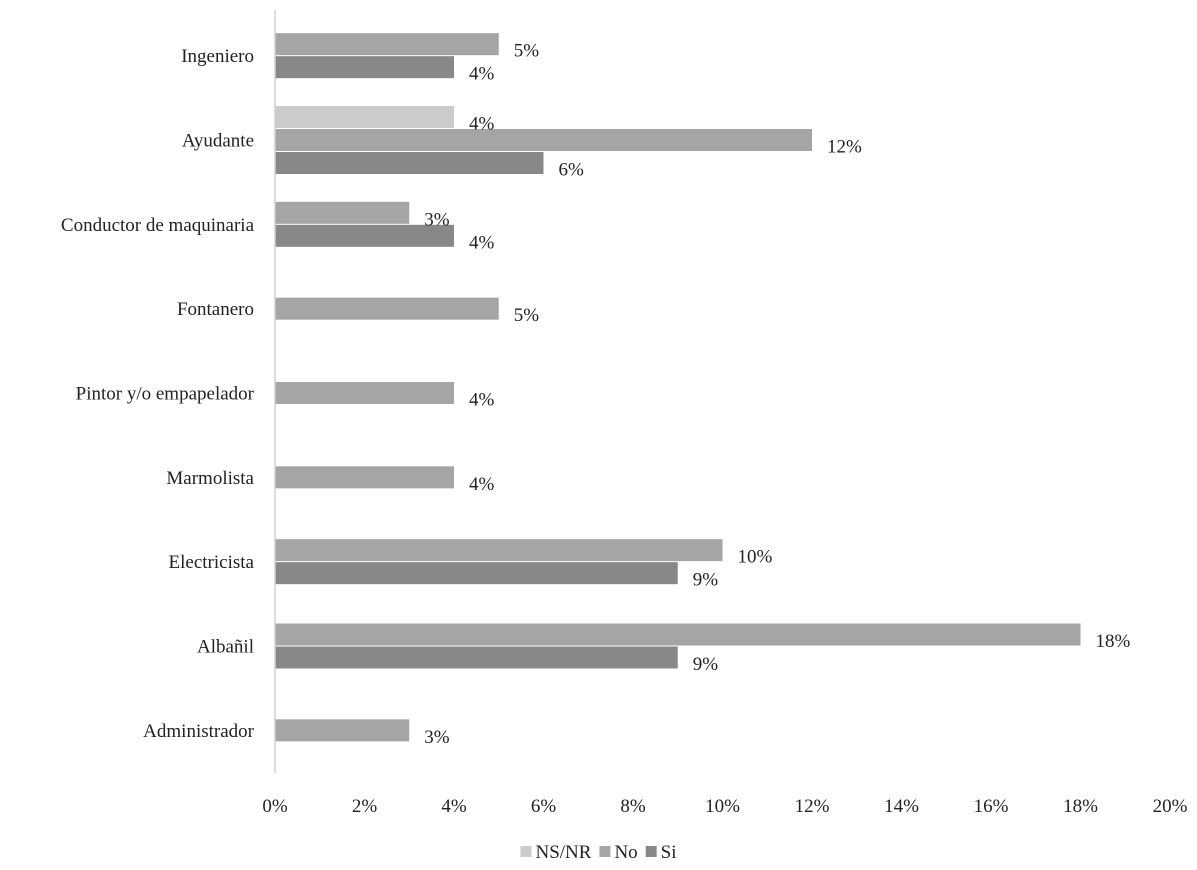  Describe the element at coordinates (755, 557) in the screenshot. I see `data-label-electricista-no: 10%` at that location.